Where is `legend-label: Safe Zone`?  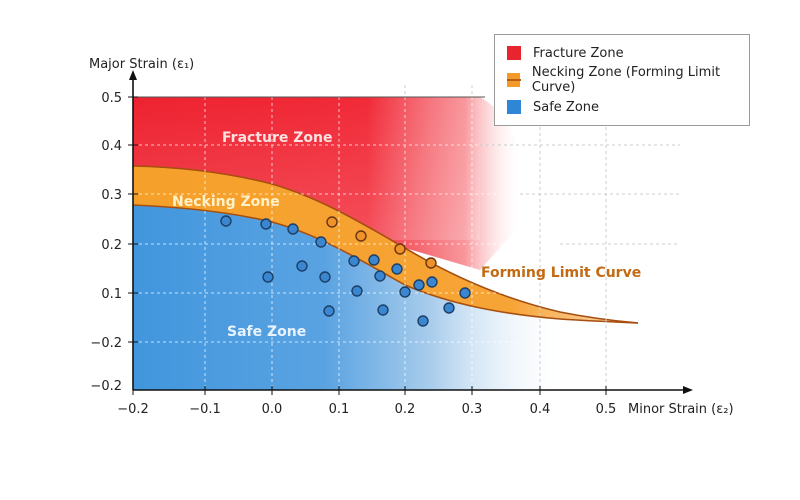
legend-label: Safe Zone is located at coordinates (566, 107).